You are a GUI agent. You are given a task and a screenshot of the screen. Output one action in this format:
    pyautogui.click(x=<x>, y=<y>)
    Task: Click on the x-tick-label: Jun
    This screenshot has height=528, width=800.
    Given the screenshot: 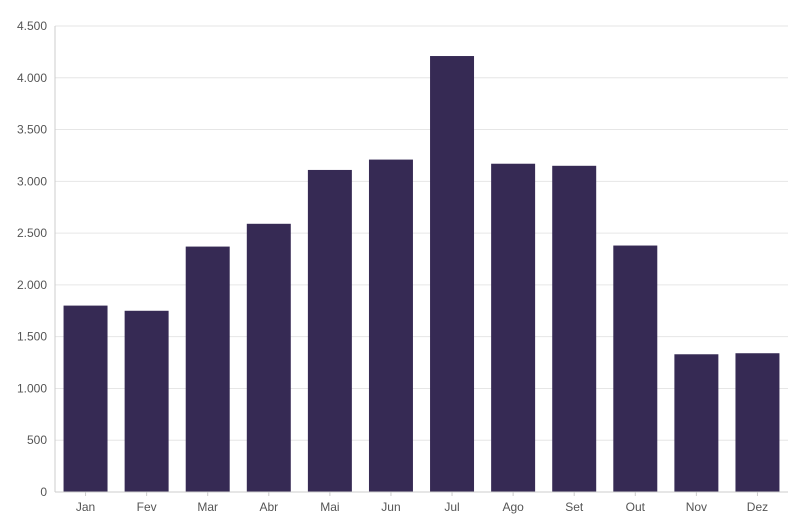 What is the action you would take?
    pyautogui.click(x=390, y=507)
    